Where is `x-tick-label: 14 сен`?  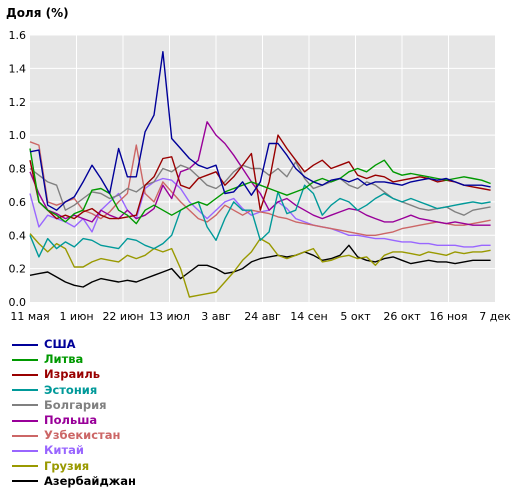 x-tick-label: 14 сен is located at coordinates (309, 316).